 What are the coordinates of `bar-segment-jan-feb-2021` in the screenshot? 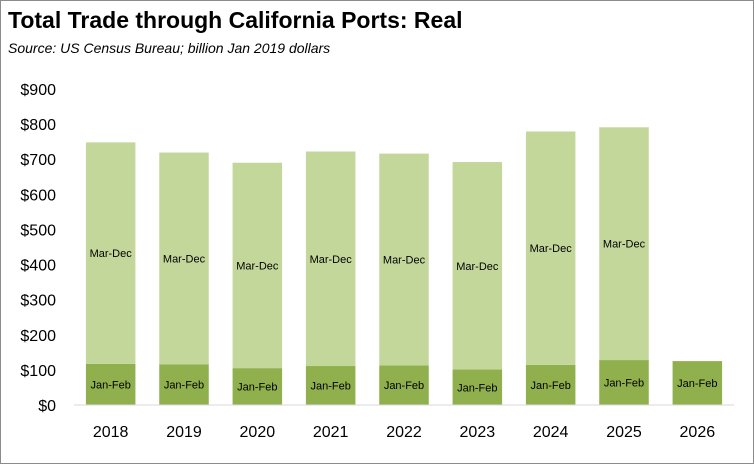 It's located at (330, 385).